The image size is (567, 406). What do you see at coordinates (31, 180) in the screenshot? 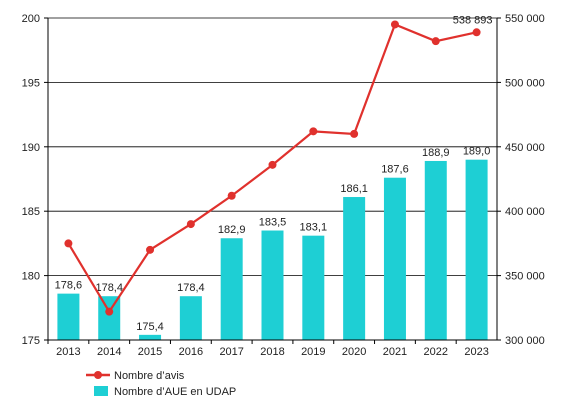
I see `left-axis-tick-labels: 175 180 185 190 195 200` at bounding box center [31, 180].